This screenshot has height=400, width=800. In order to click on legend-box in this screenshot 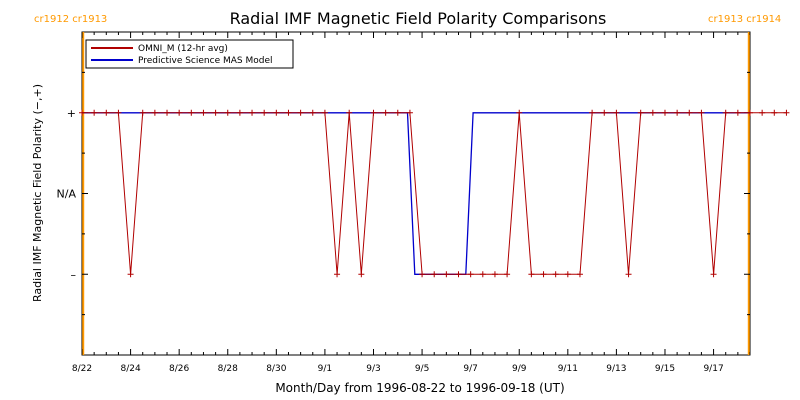, I will do `click(189, 54)`.